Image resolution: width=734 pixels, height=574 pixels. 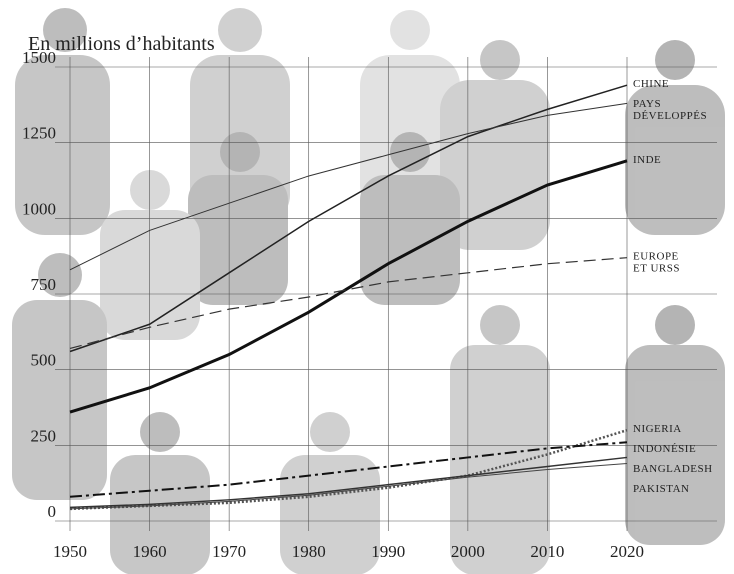 What do you see at coordinates (121, 44) in the screenshot?
I see `chart-title: En millions d’habitants` at bounding box center [121, 44].